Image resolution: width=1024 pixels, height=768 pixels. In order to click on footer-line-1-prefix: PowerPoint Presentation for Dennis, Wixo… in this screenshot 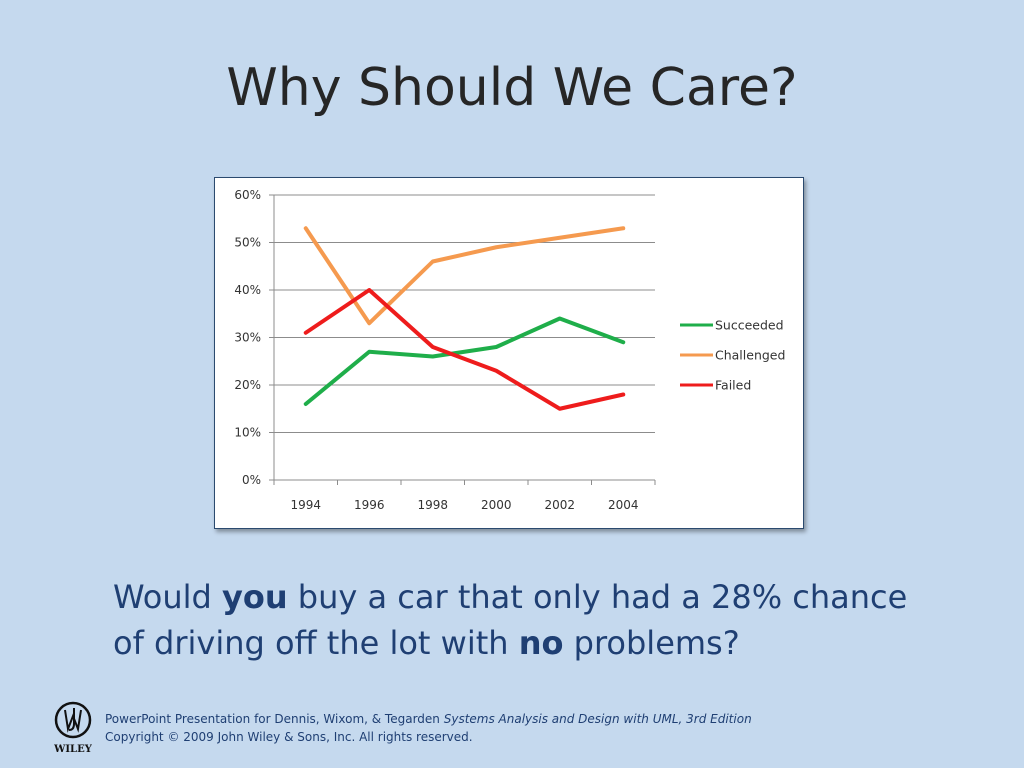, I will do `click(274, 719)`.